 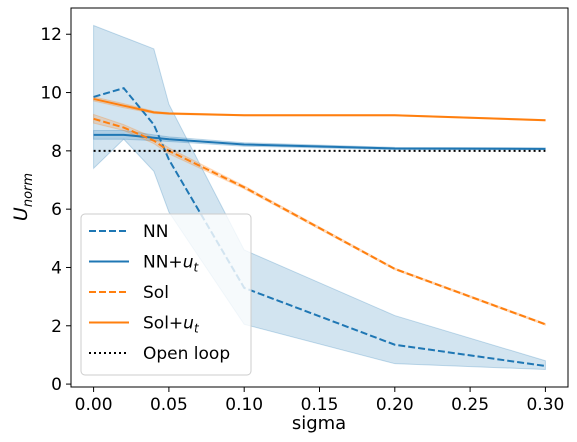 I want to click on x-tick-label: 0.20, so click(x=395, y=405).